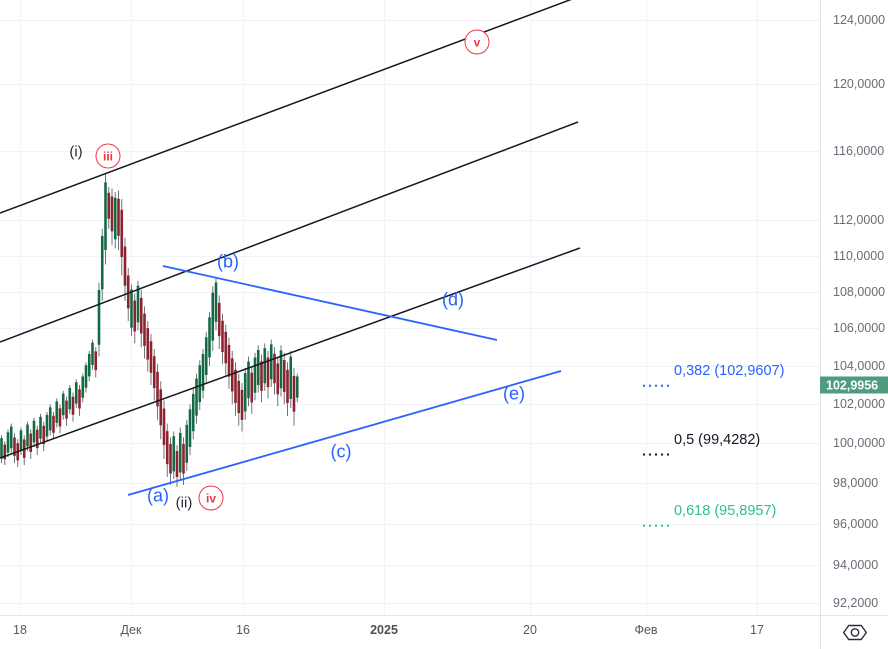  What do you see at coordinates (330, 303) in the screenshot?
I see `trendline-wave-bd-line` at bounding box center [330, 303].